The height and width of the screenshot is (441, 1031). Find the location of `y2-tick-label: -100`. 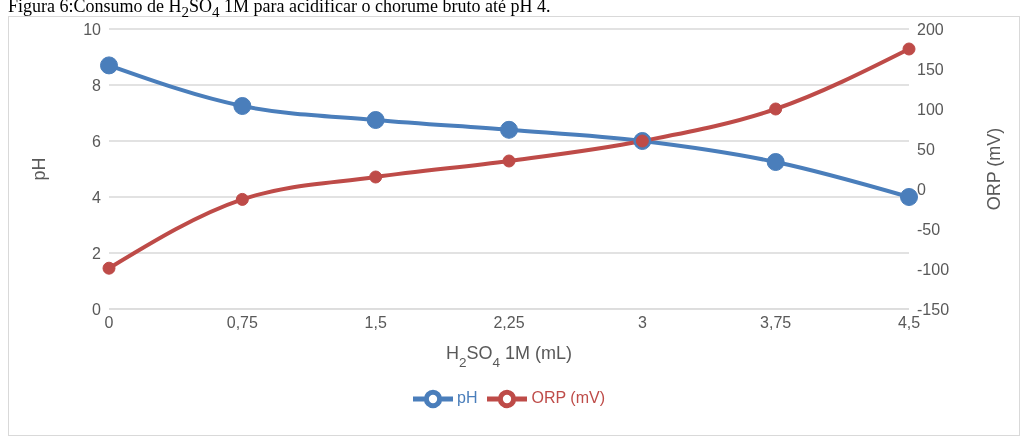

y2-tick-label: -100 is located at coordinates (933, 269).